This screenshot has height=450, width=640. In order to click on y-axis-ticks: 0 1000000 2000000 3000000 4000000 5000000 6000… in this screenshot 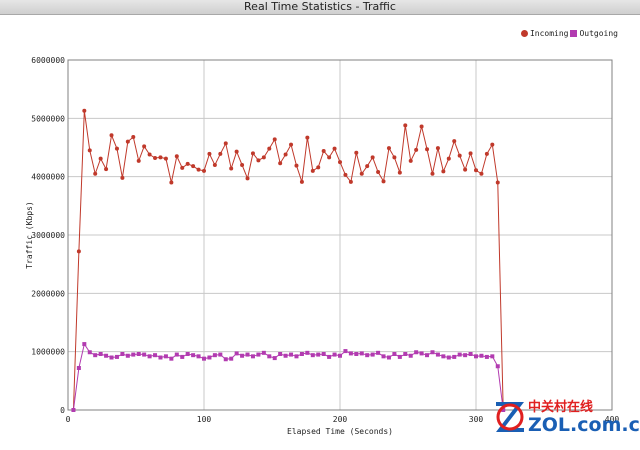, I will do `click(48, 235)`.